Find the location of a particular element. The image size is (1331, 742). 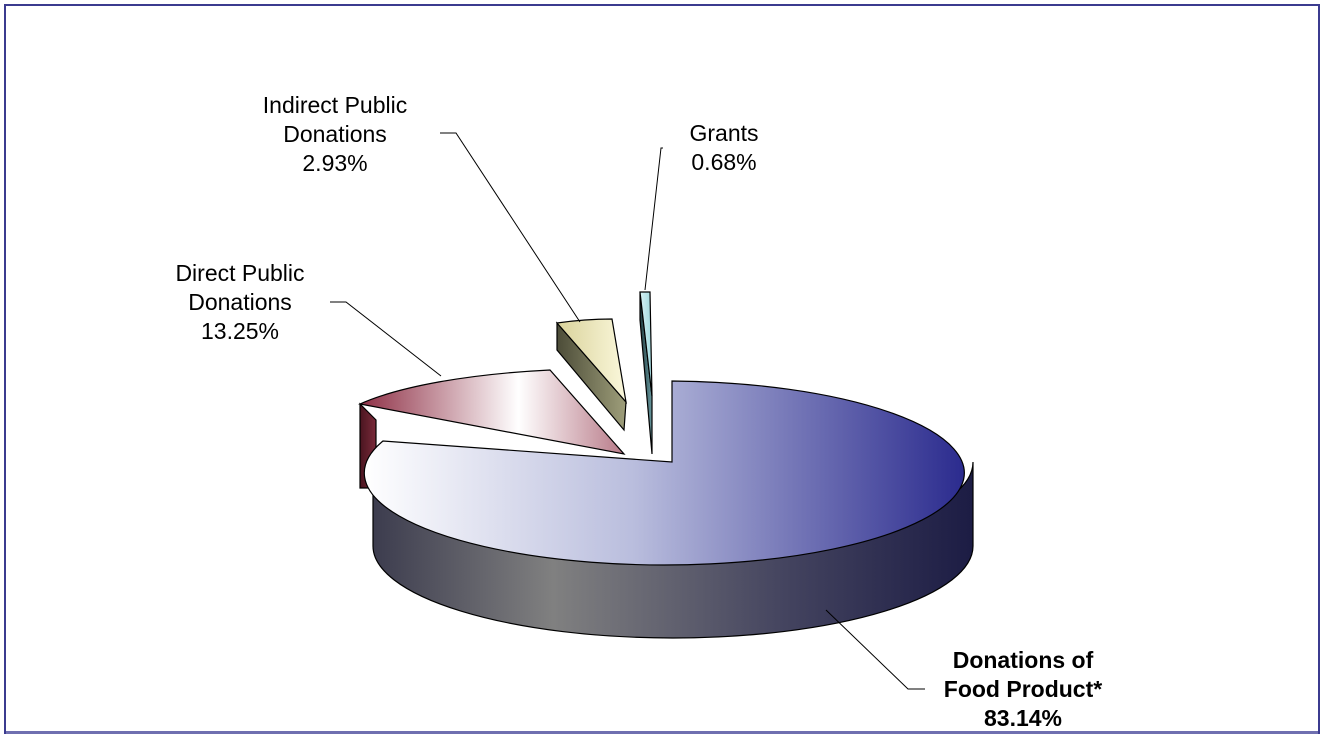

label-direct-line1: Direct Public is located at coordinates (240, 273).